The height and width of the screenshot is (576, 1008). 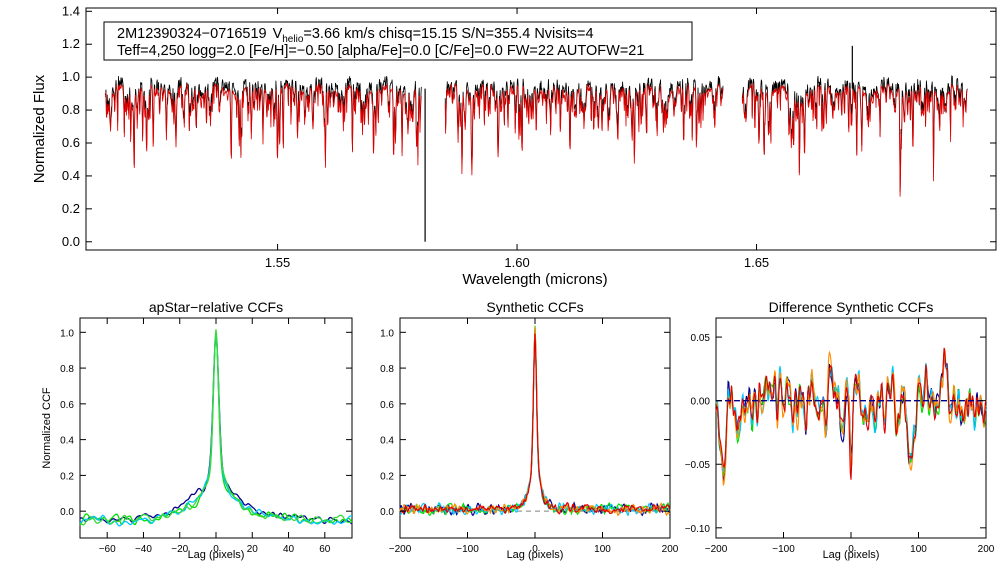 I want to click on x-tick-label: 60, so click(x=325, y=549).